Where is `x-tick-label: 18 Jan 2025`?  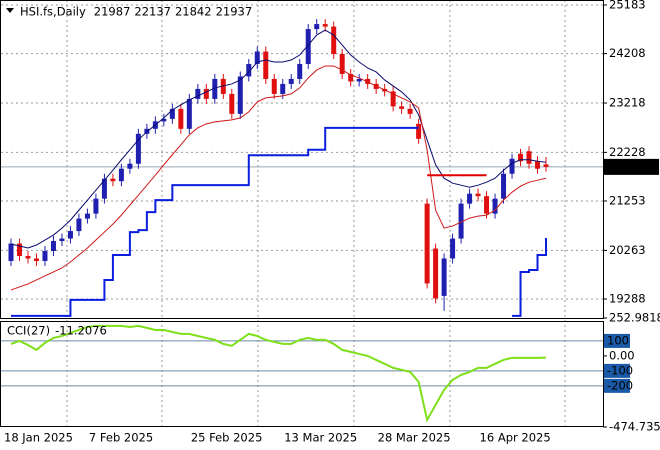
x-tick-label: 18 Jan 2025 is located at coordinates (38, 438).